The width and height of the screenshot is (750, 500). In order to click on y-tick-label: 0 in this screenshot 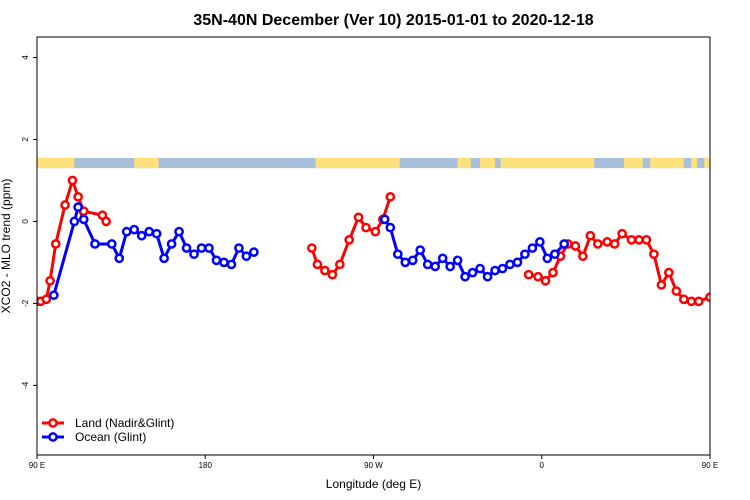, I will do `click(25, 221)`.